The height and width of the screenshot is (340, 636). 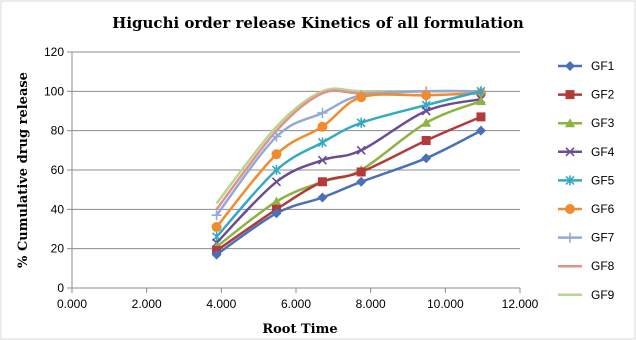 What do you see at coordinates (520, 304) in the screenshot?
I see `x-tick-label: 12.000` at bounding box center [520, 304].